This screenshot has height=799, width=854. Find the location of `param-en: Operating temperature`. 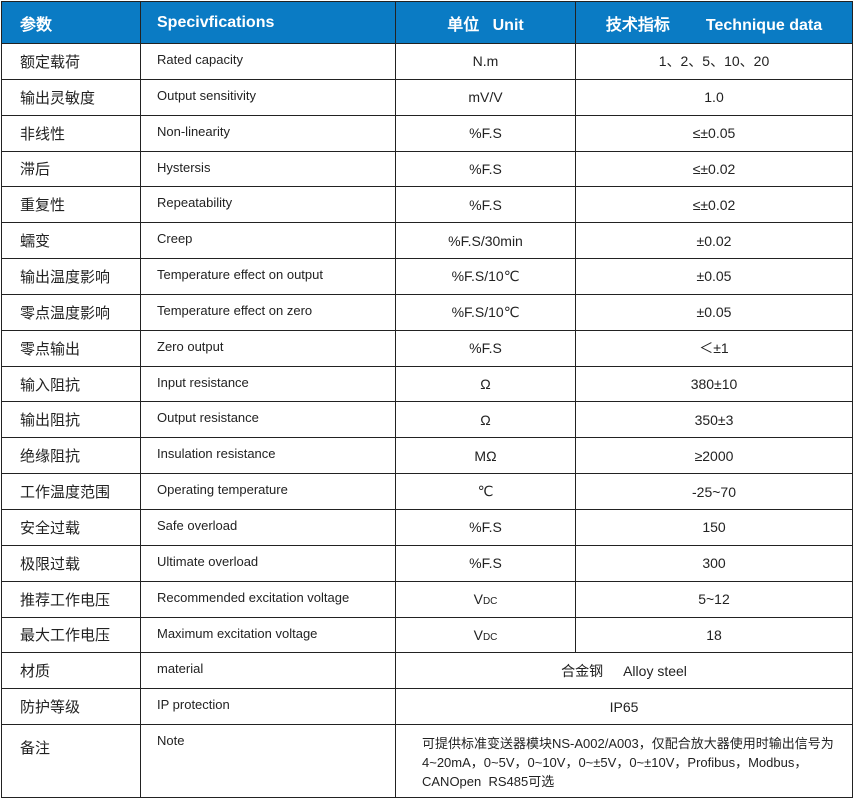

param-en: Operating temperature is located at coordinates (268, 491).